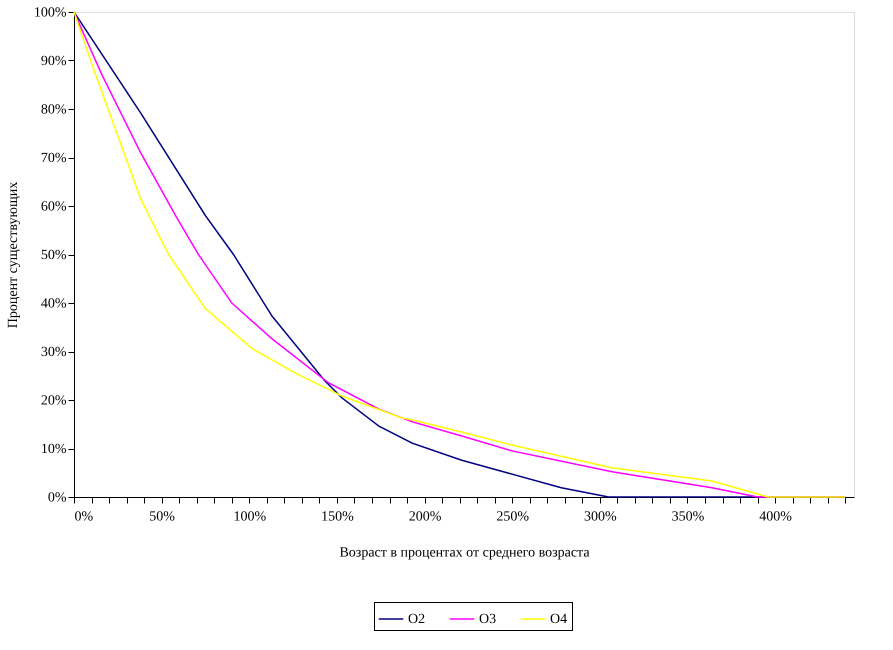 The height and width of the screenshot is (650, 893). I want to click on y-tick-label: 100%, so click(50, 13).